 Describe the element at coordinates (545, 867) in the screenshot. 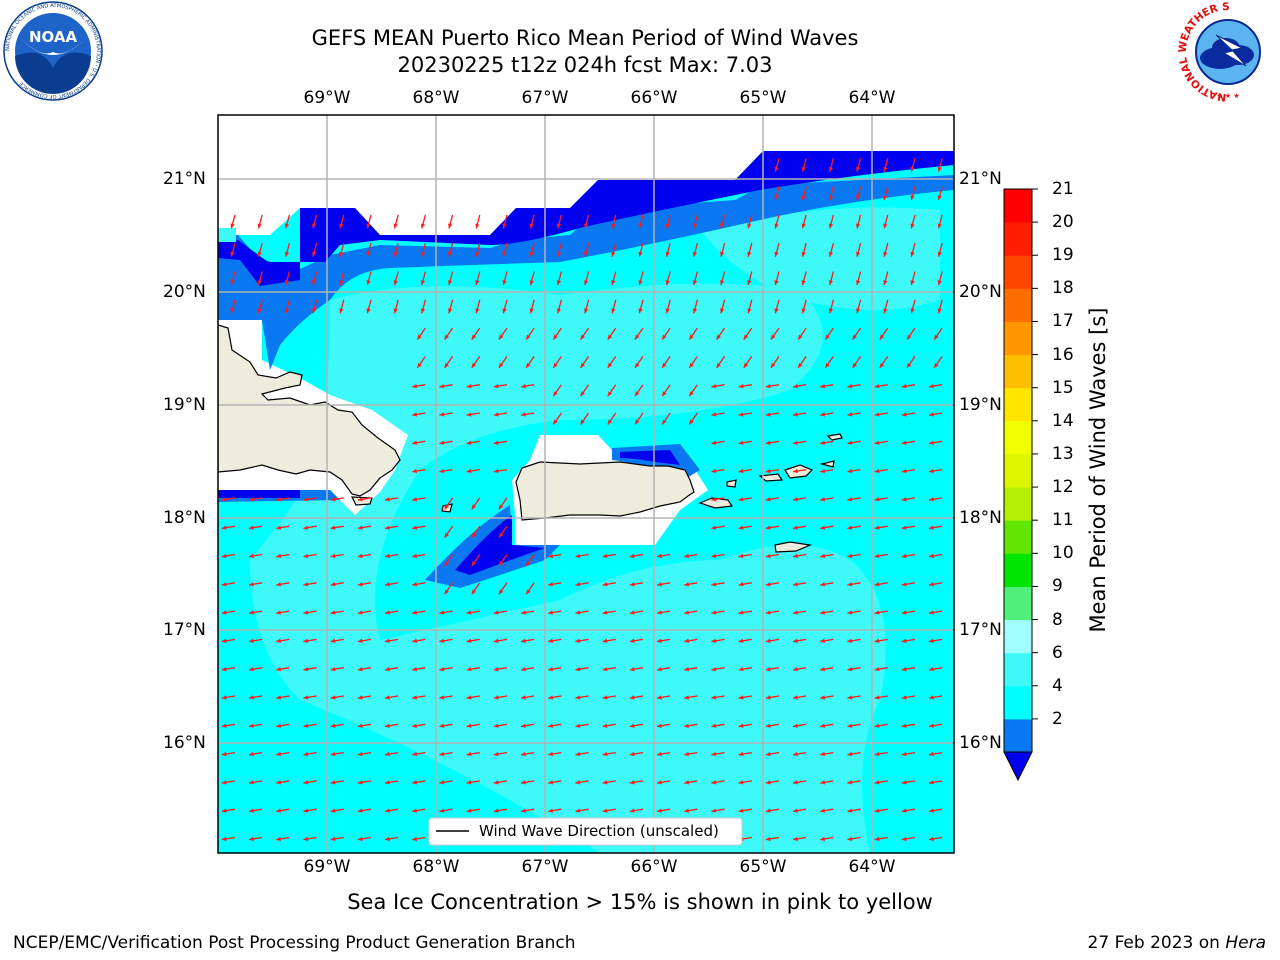

I see `lon-label: 67°W` at that location.